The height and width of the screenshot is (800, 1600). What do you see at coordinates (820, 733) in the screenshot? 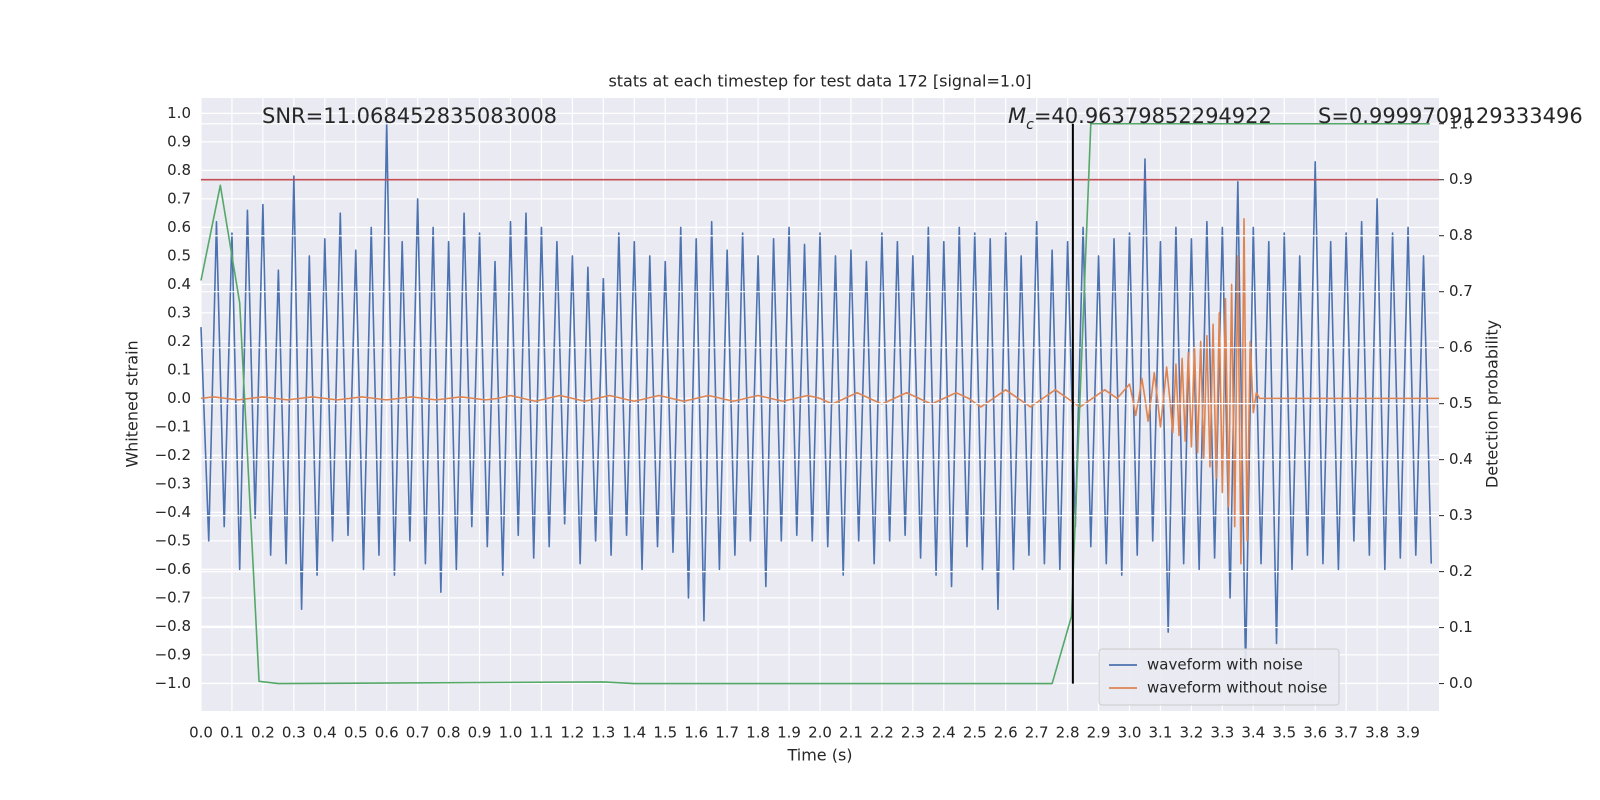
I see `x-tick-label: 2.0` at bounding box center [820, 733].